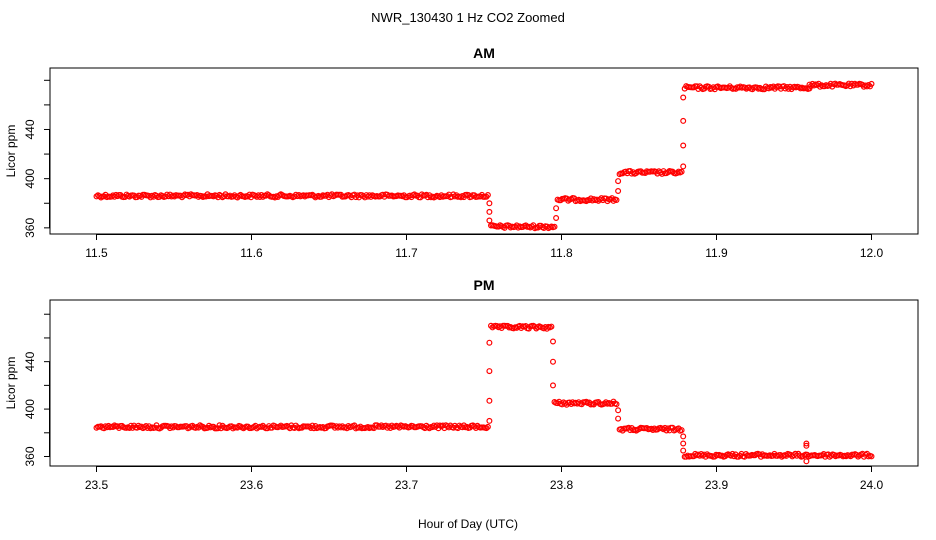 The width and height of the screenshot is (936, 540). What do you see at coordinates (484, 247) in the screenshot?
I see `x-axis-am: 11.5 11.6 11.7 11.8 11.9 12.0` at bounding box center [484, 247].